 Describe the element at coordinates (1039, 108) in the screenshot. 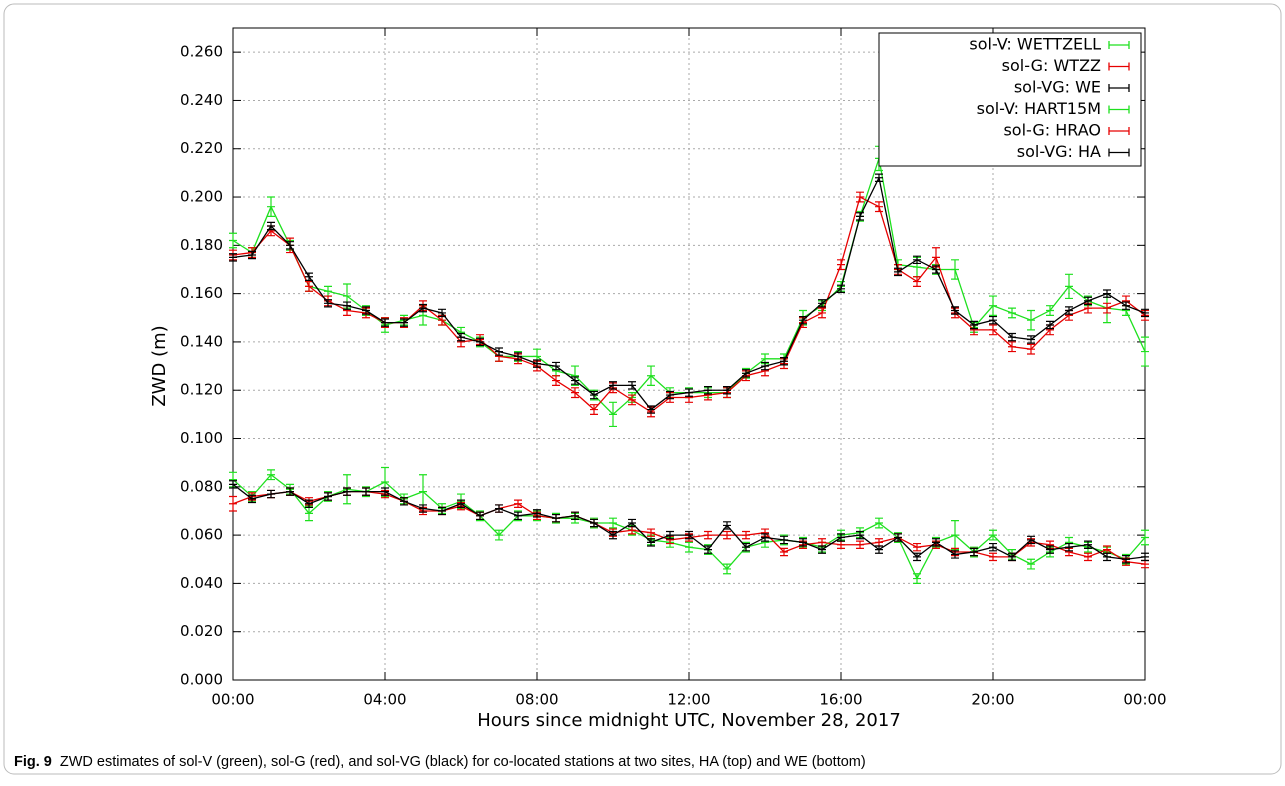

I see `legend-label: sol-V: HART15M` at that location.